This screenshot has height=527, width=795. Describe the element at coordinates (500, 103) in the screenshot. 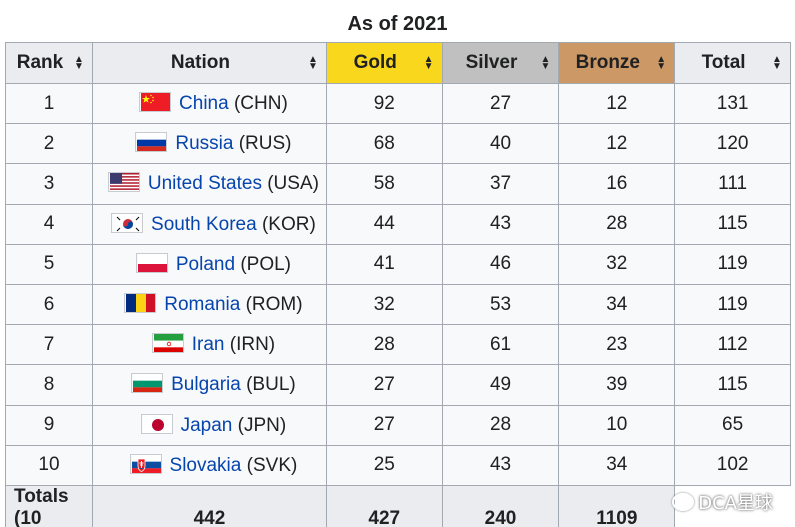

I see `silver-cell: 27` at that location.